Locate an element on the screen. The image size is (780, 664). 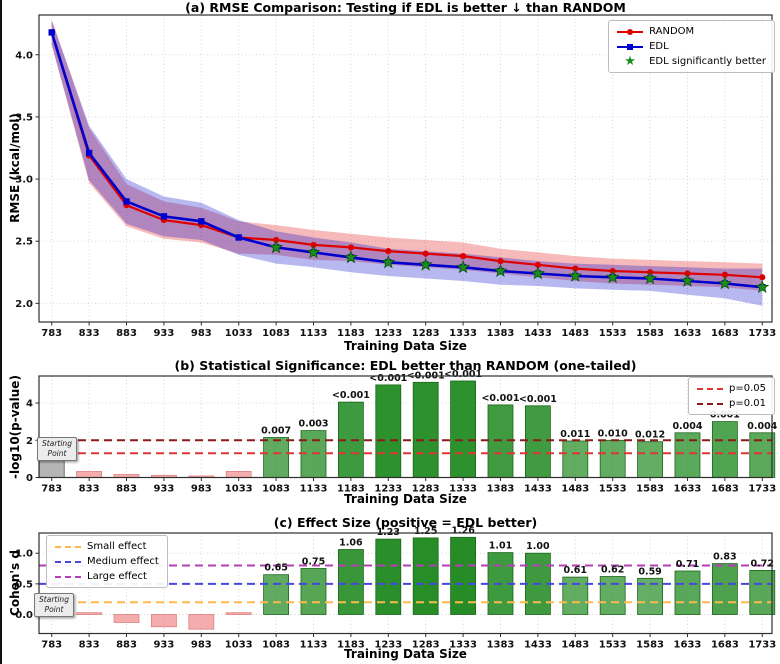
a-x-tick-label: 883 is located at coordinates (126, 333).